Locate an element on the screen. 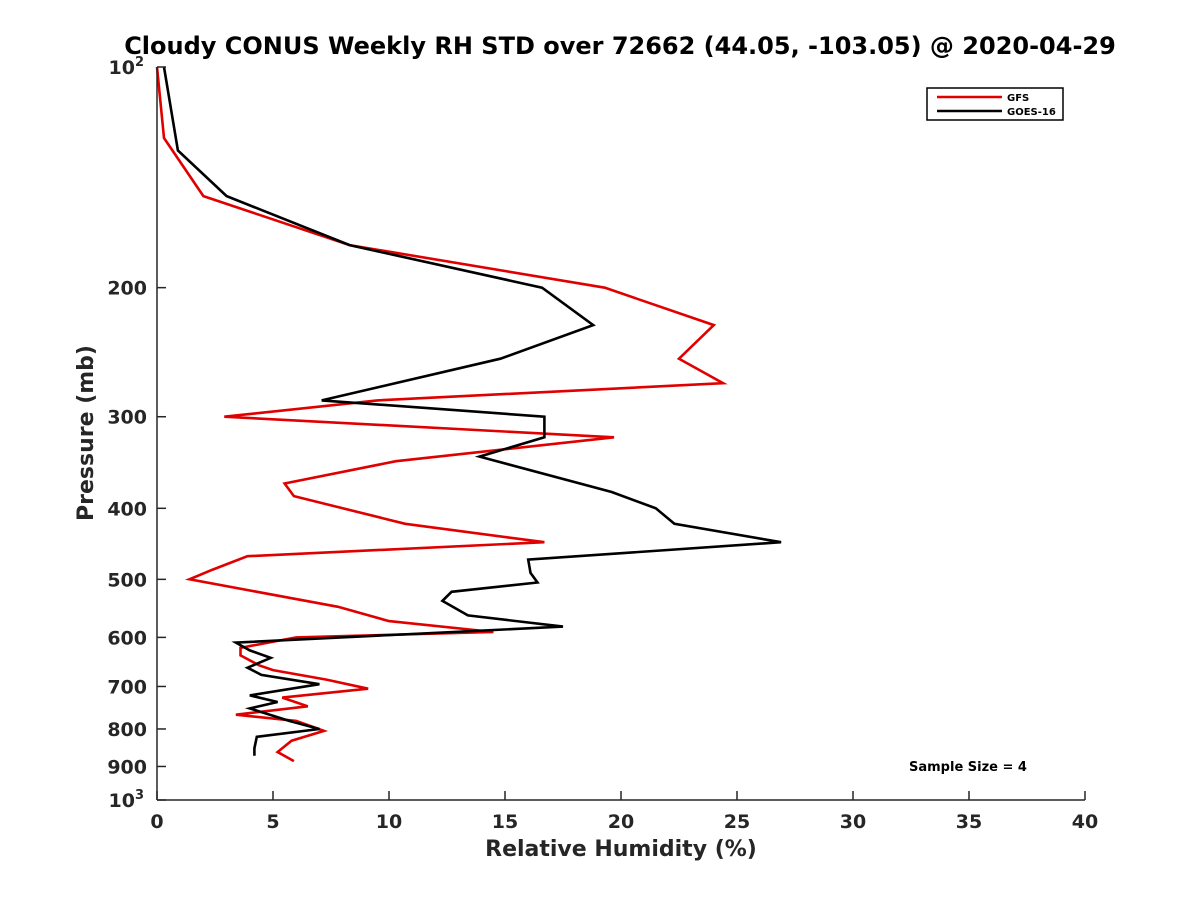 The image size is (1200, 900). x-tick-label: 30 is located at coordinates (853, 822).